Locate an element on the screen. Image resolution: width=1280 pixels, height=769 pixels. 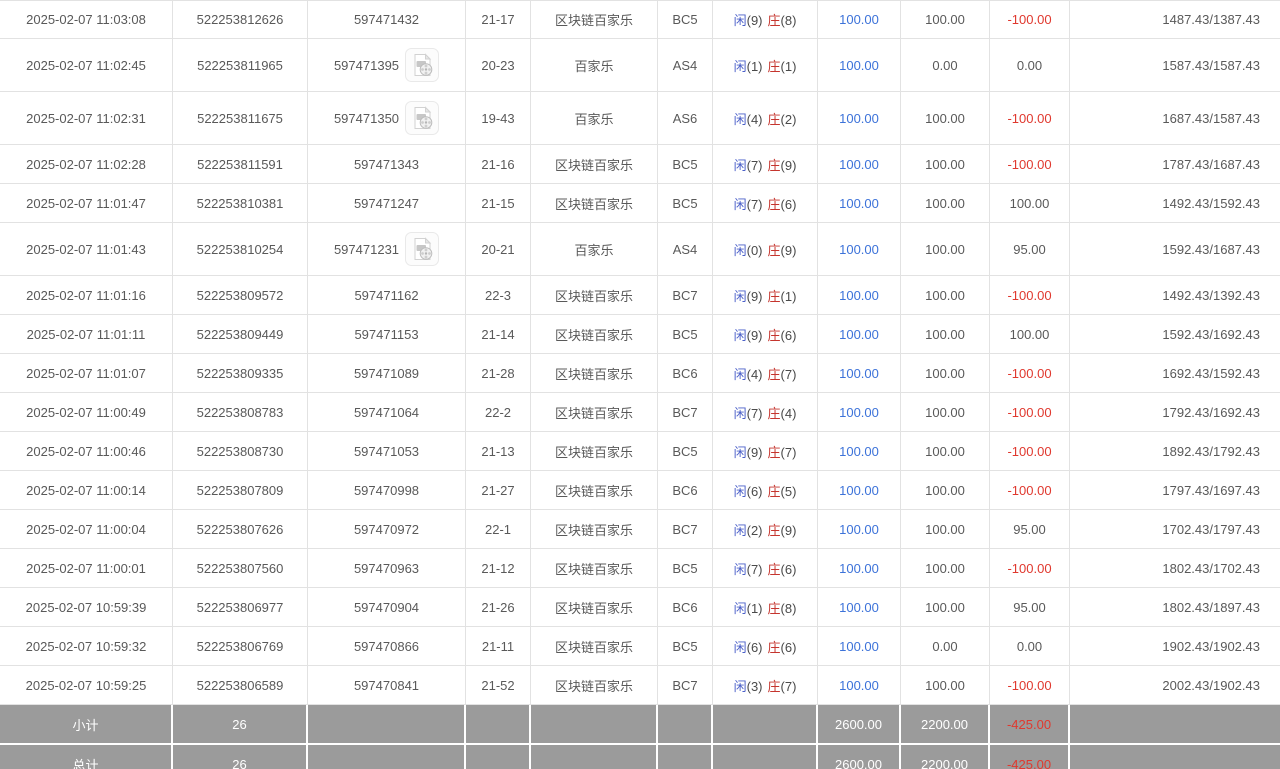
banker-score: (8) is located at coordinates (788, 20).